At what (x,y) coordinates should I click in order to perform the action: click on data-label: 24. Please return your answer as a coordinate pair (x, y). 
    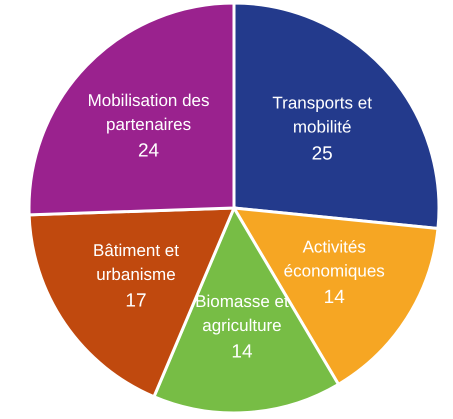
    Looking at the image, I should click on (149, 151).